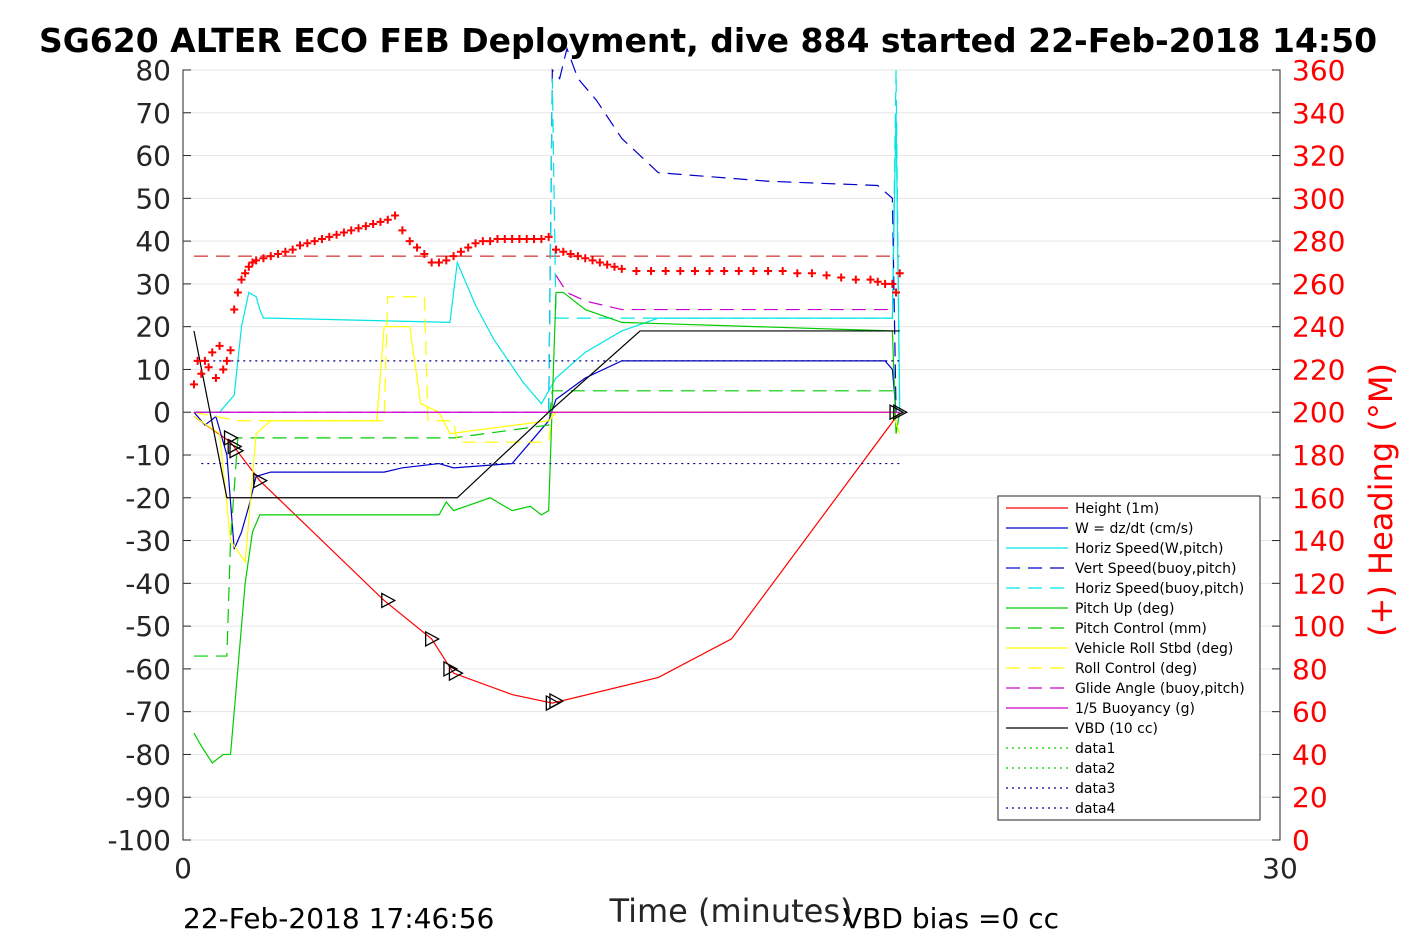  I want to click on legend-entry: Vehicle Roll Stbd (deg), so click(1154, 649).